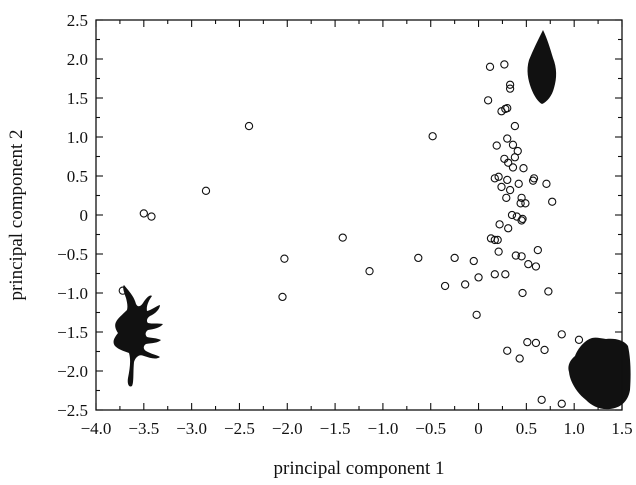 The width and height of the screenshot is (636, 485). I want to click on x-tick-label: −2.0, so click(287, 428).